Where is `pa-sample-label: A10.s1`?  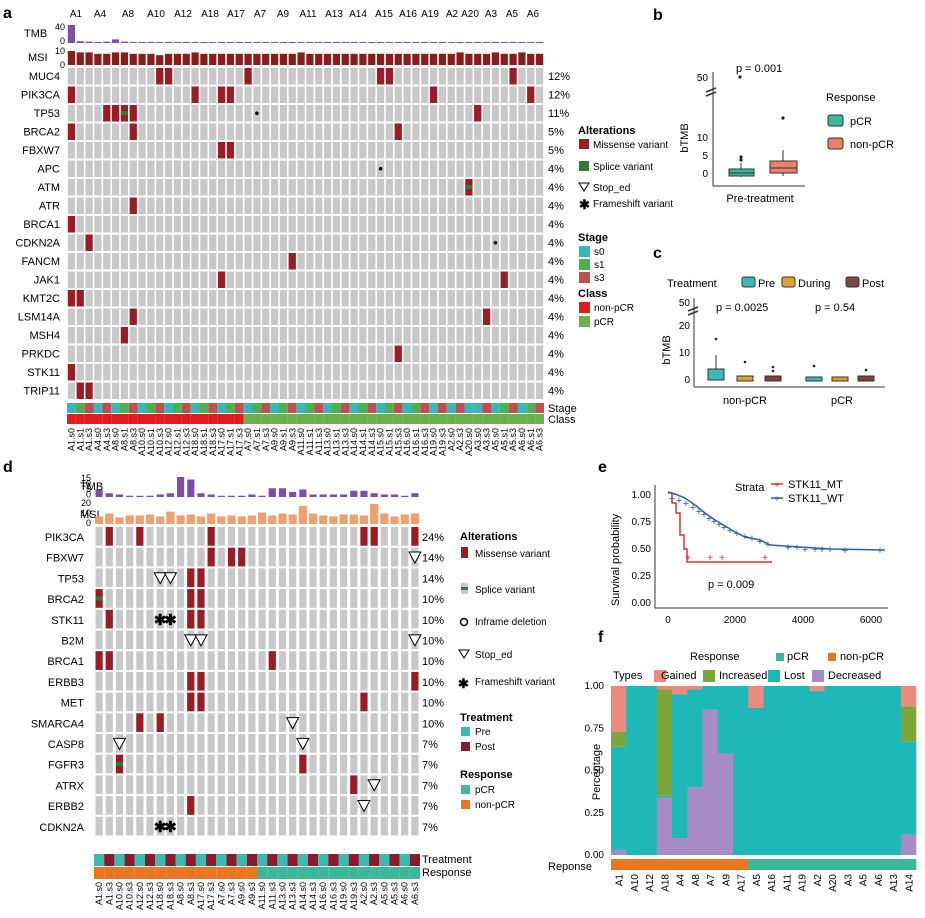
pa-sample-label: A10.s1 is located at coordinates (151, 442).